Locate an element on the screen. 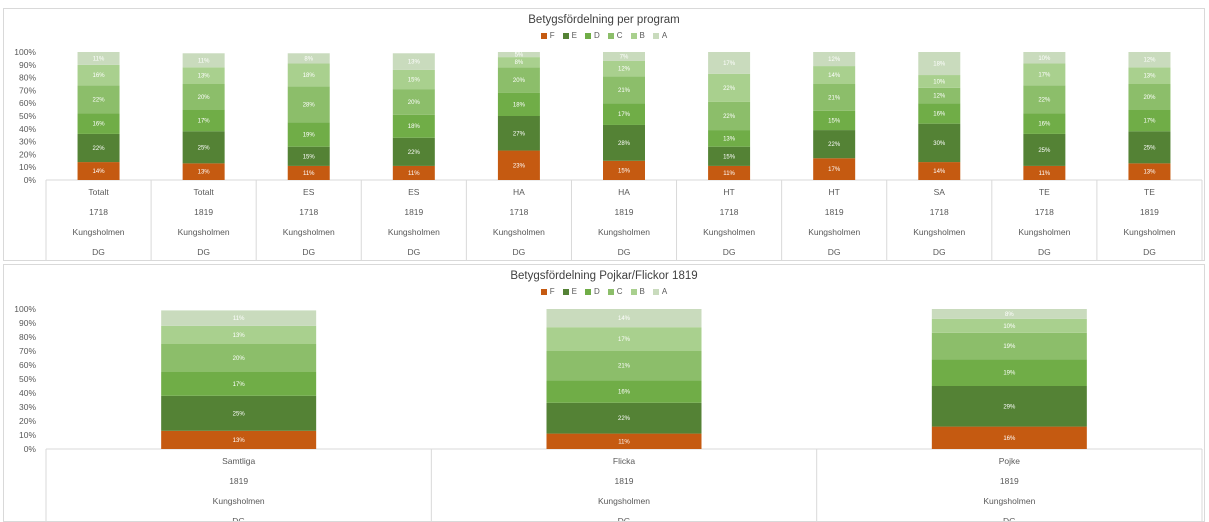 Image resolution: width=1209 pixels, height=522 pixels. legend-item: B is located at coordinates (637, 35).